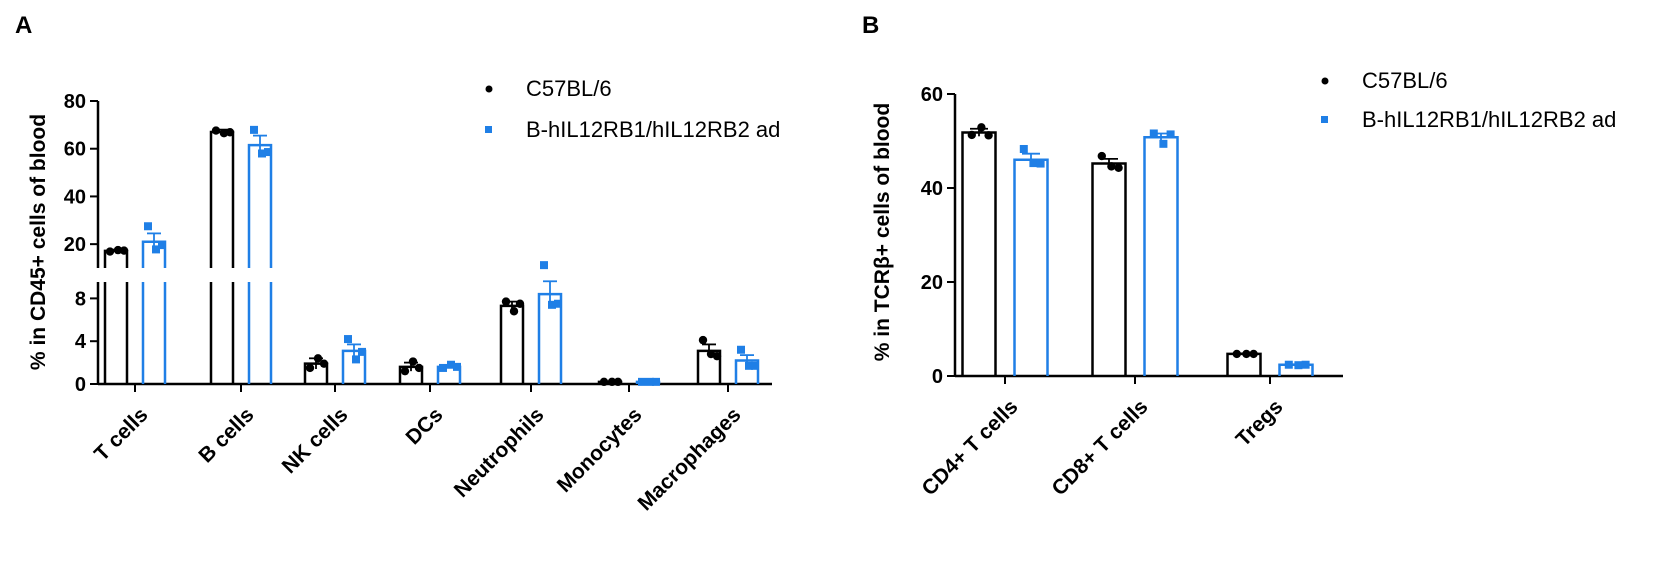  I want to click on x-tick-label: Macrophages, so click(690, 459).